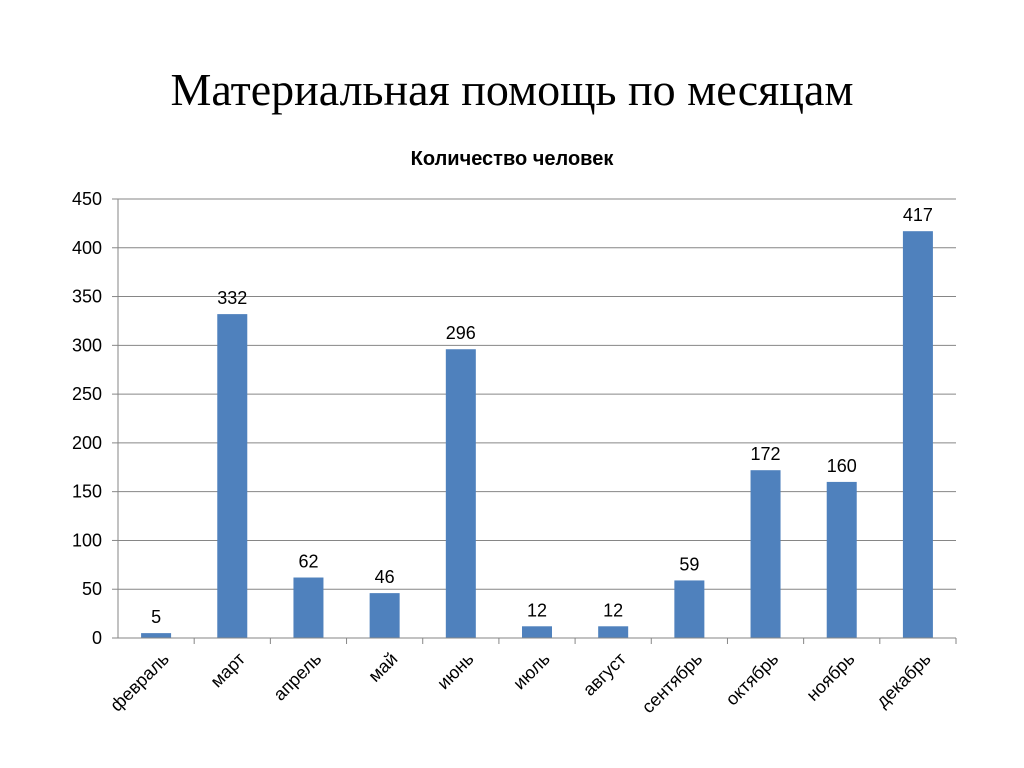  I want to click on data-label: 417, so click(918, 215).